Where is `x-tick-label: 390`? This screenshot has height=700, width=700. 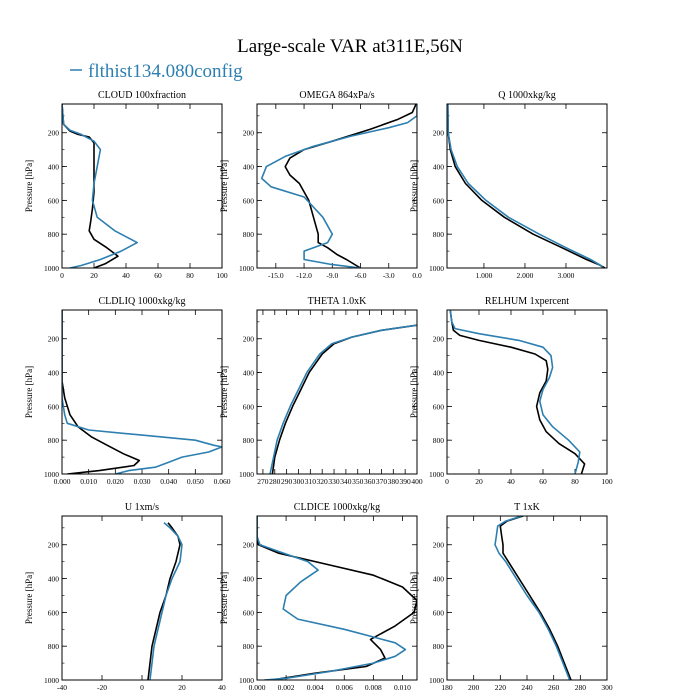 x-tick-label: 390 is located at coordinates (406, 481).